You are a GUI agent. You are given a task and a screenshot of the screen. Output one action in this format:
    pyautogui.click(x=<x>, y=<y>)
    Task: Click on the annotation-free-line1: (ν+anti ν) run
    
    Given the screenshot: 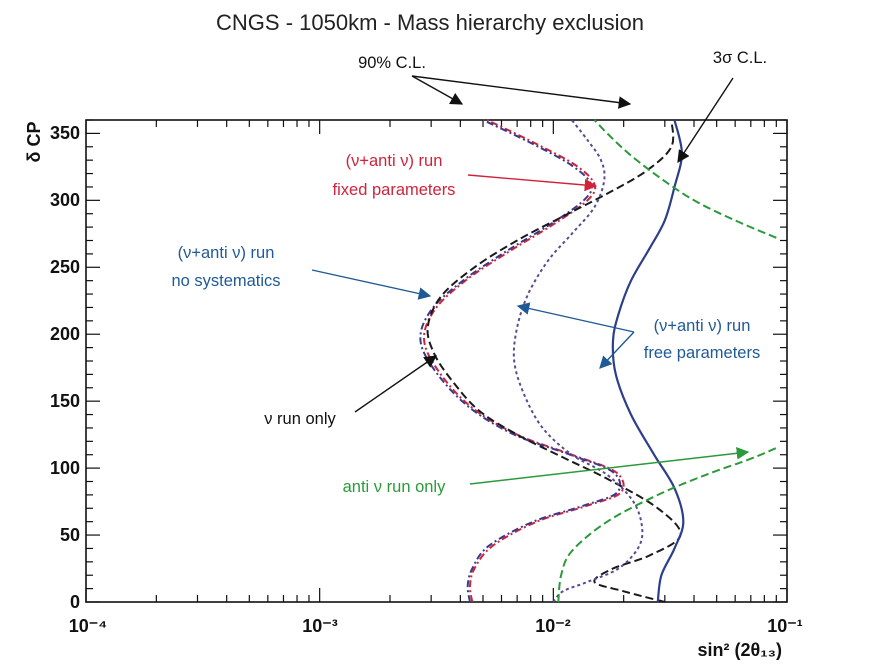 What is the action you would take?
    pyautogui.click(x=702, y=326)
    